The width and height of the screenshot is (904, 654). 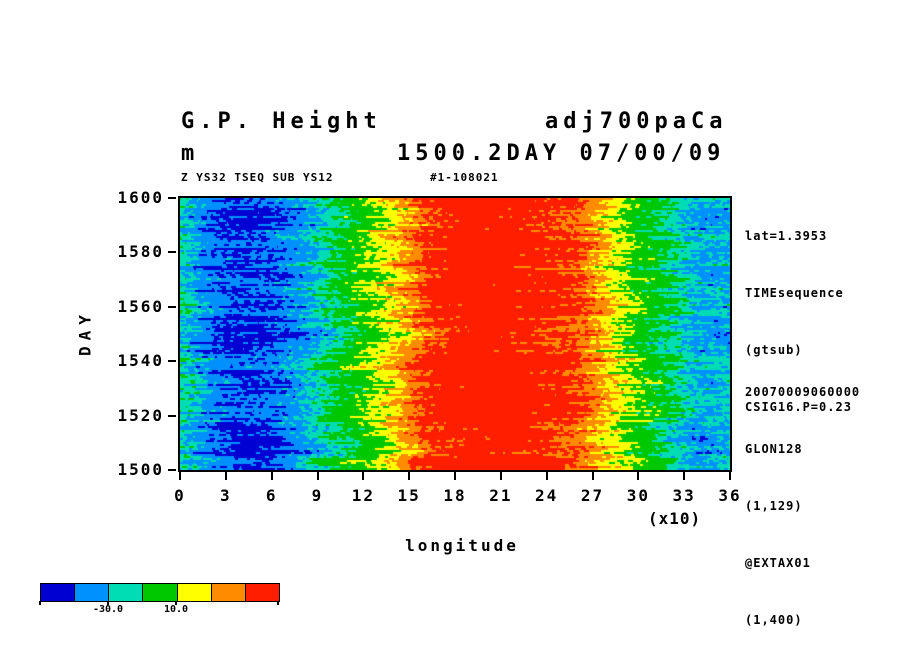 I want to click on annotation-line: (1,129), so click(x=774, y=506).